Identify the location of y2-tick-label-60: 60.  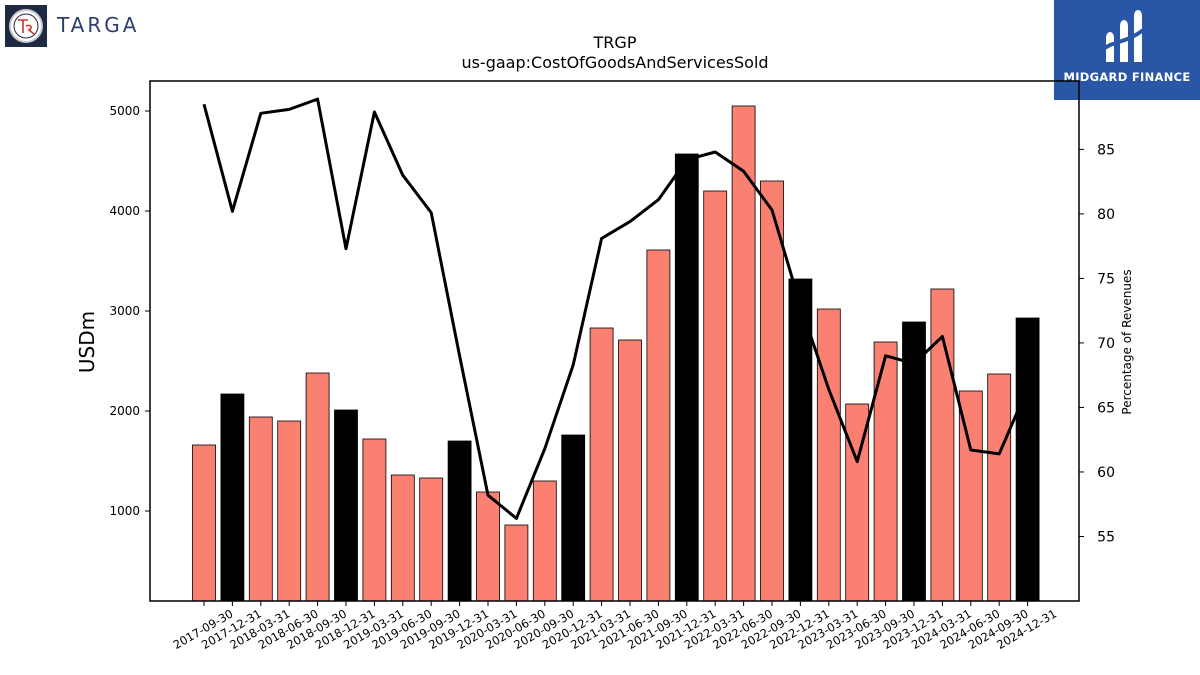
(1106, 473).